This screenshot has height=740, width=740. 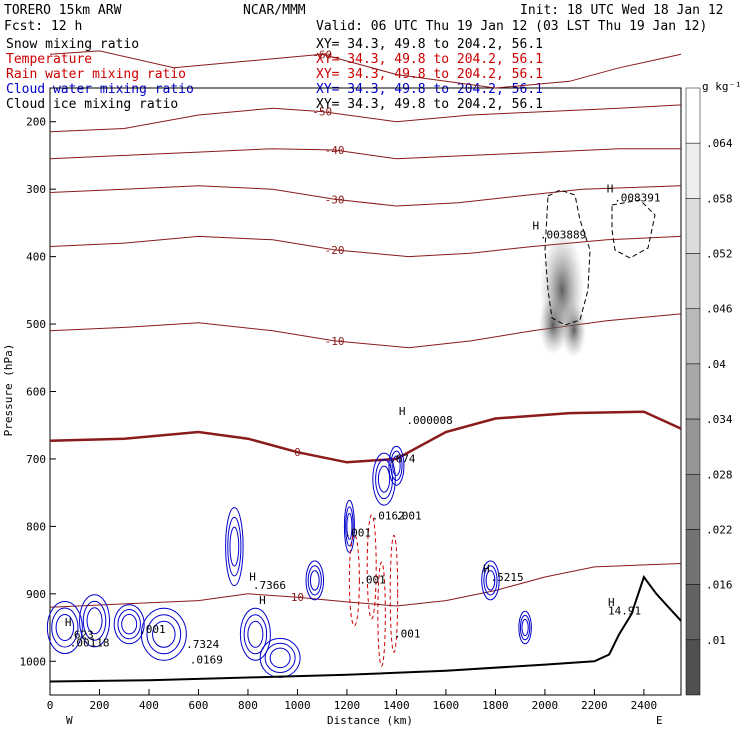 I want to click on org-label: NCAR/MMM, so click(x=274, y=10).